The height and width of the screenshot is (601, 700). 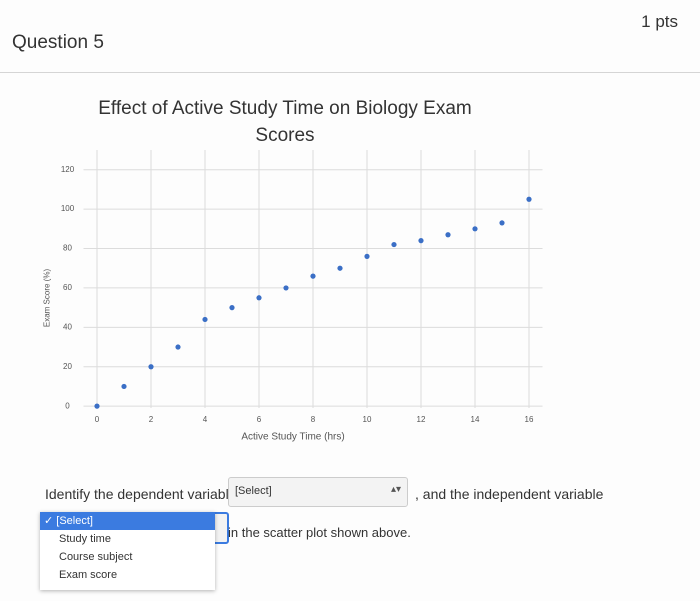 I want to click on y-tick-label: 120, so click(x=68, y=169).